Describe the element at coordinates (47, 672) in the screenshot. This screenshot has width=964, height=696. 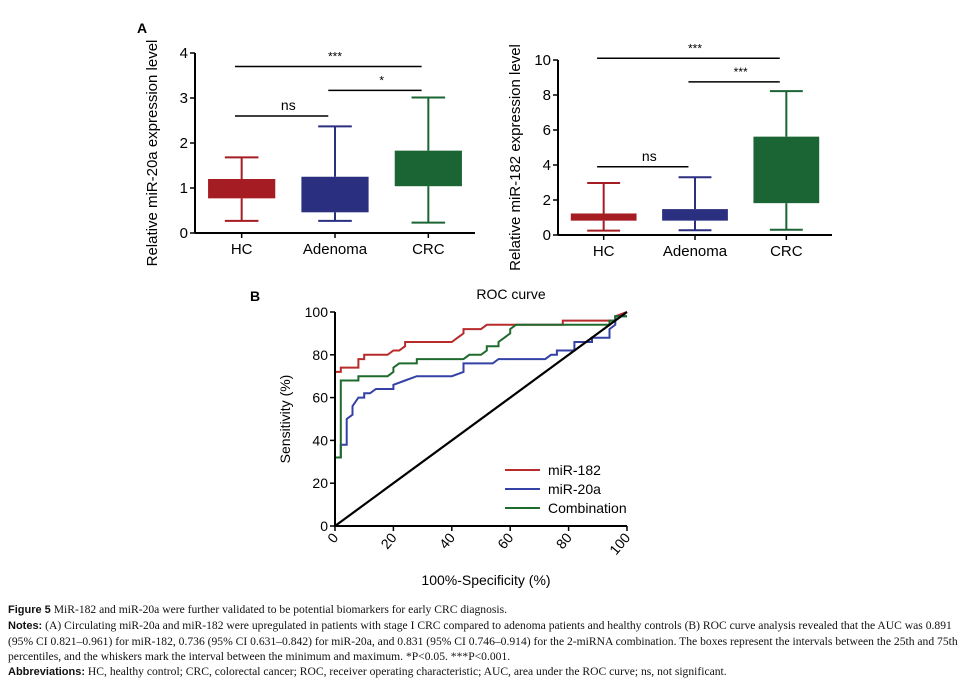
I see `abbreviations-label: Abbreviations:` at that location.